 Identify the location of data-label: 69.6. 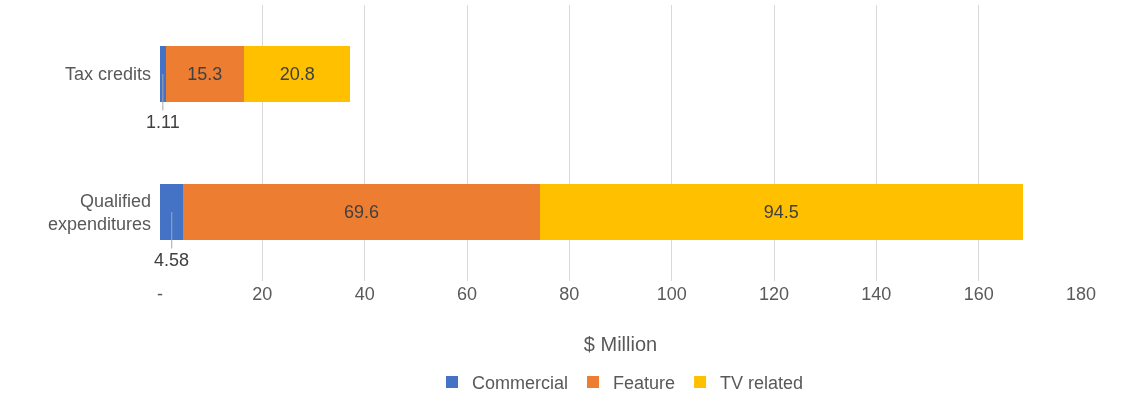
(361, 212).